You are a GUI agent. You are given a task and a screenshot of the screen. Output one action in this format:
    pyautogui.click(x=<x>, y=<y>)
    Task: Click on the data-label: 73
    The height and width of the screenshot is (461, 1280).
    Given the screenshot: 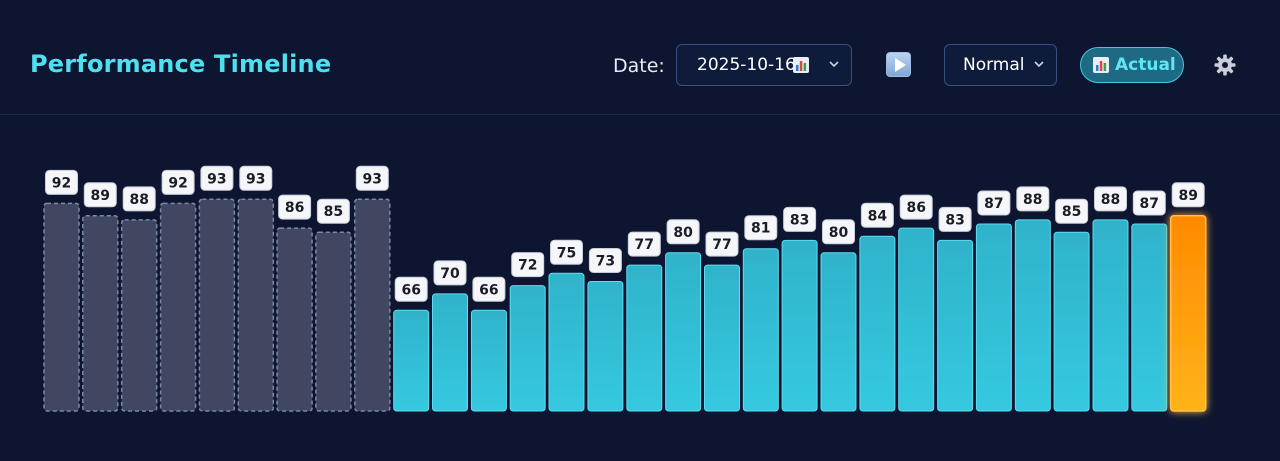 What is the action you would take?
    pyautogui.click(x=605, y=262)
    